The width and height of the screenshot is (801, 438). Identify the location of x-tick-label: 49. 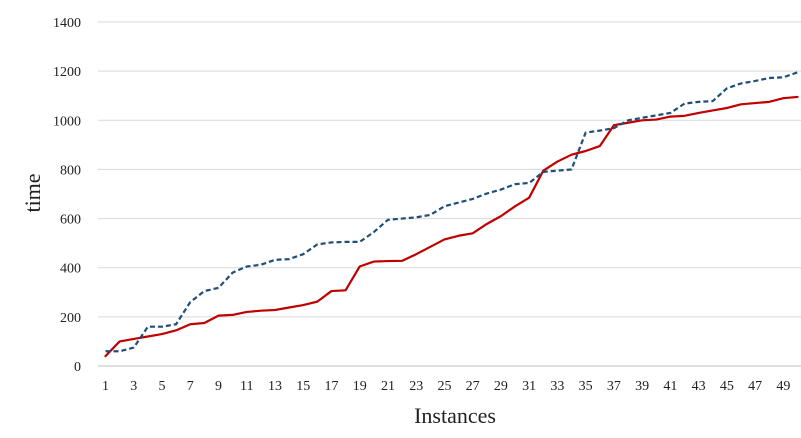
(783, 386).